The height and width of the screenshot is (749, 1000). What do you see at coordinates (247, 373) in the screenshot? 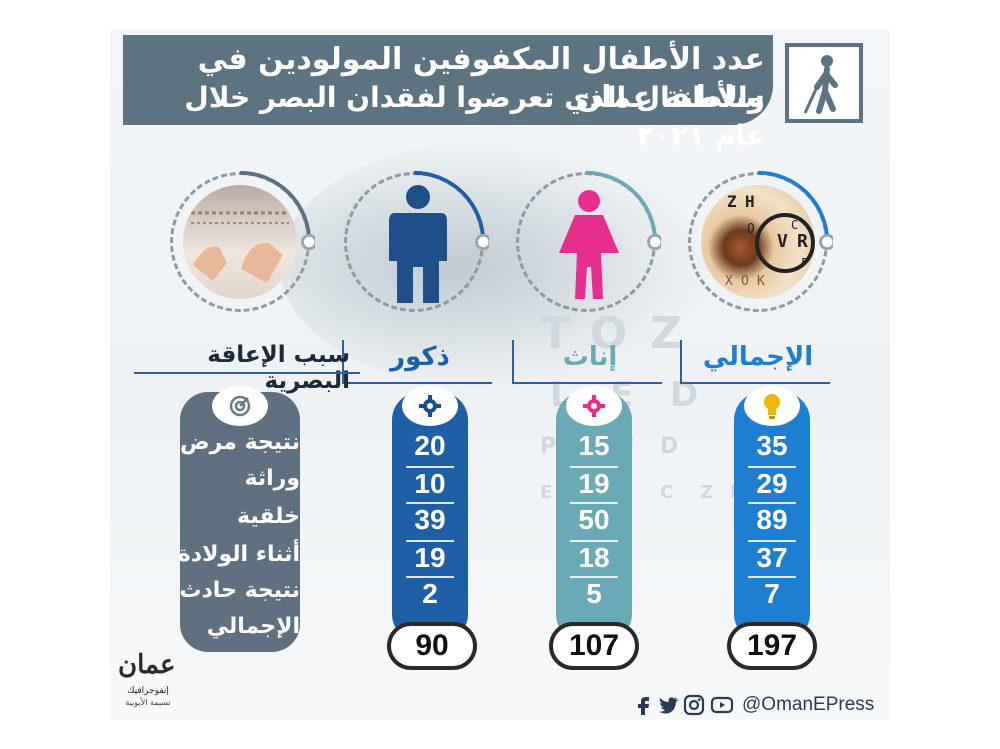
I see `header-reason-underline` at bounding box center [247, 373].